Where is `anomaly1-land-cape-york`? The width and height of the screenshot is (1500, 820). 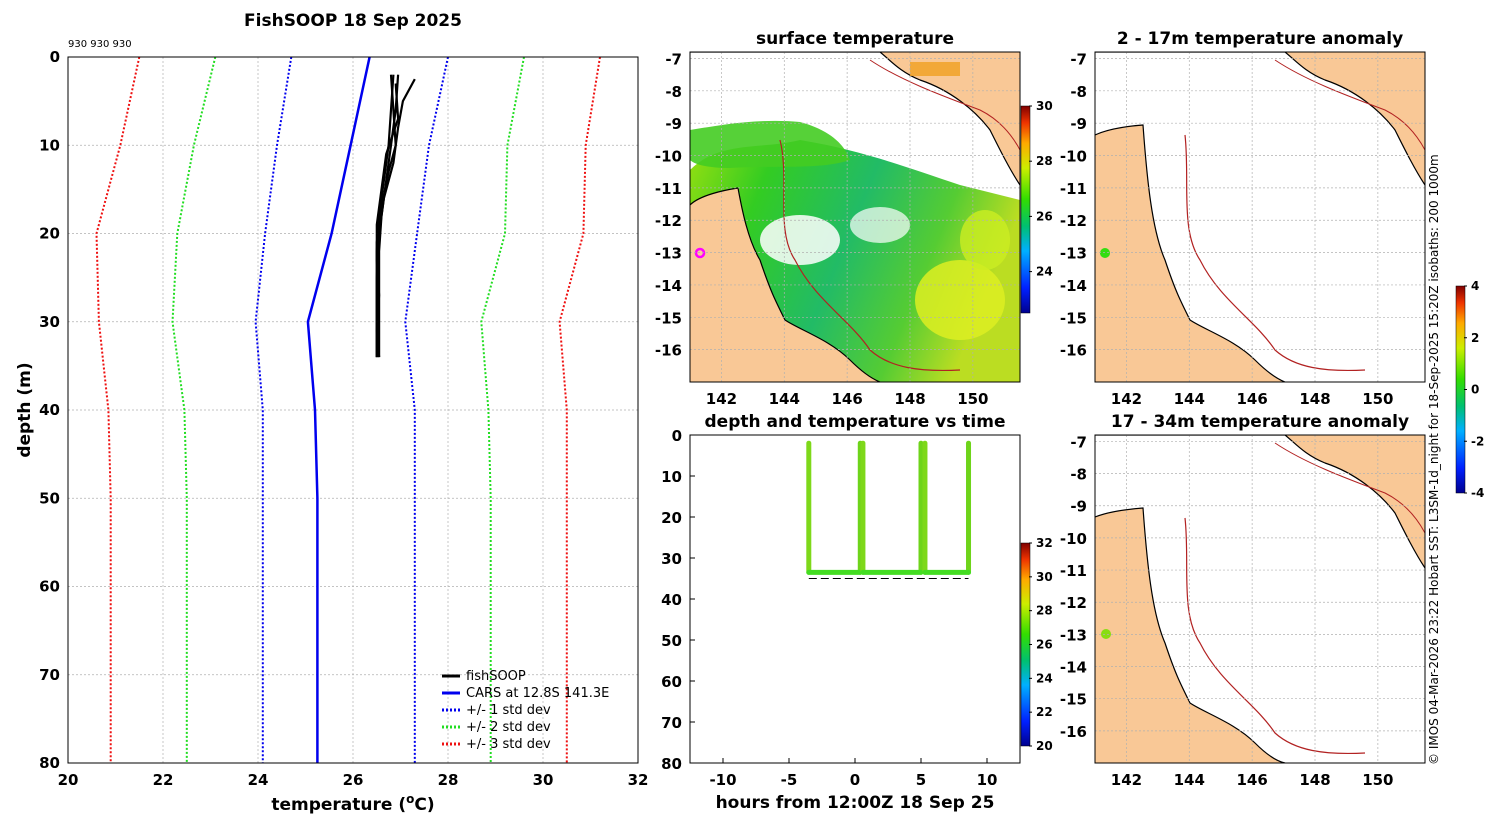 anomaly1-land-cape-york is located at coordinates (1190, 253).